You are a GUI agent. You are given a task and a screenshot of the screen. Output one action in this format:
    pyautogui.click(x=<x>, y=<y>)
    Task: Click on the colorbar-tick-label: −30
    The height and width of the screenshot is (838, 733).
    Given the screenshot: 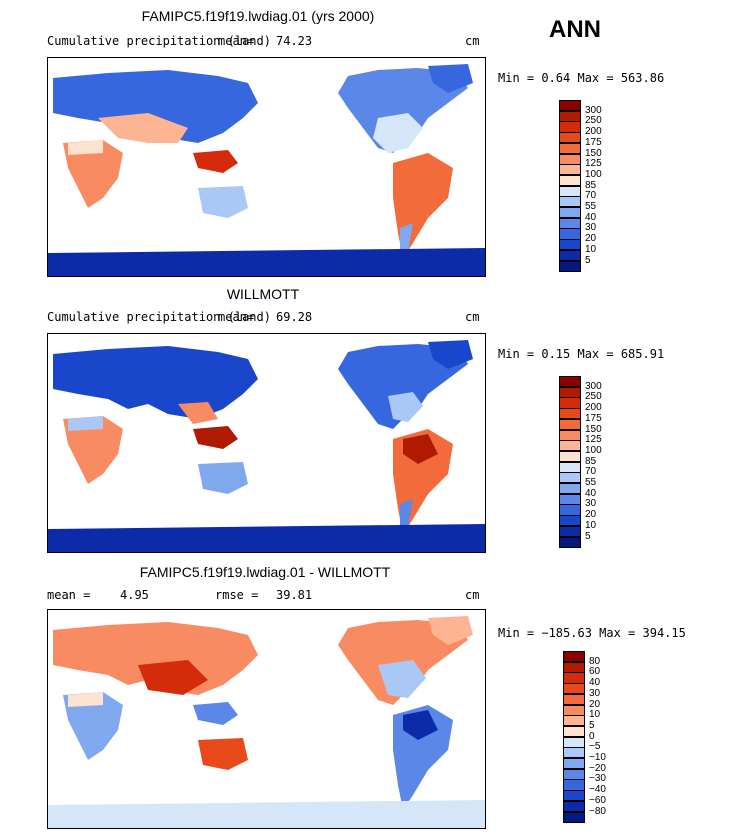 What is the action you would take?
    pyautogui.click(x=597, y=779)
    